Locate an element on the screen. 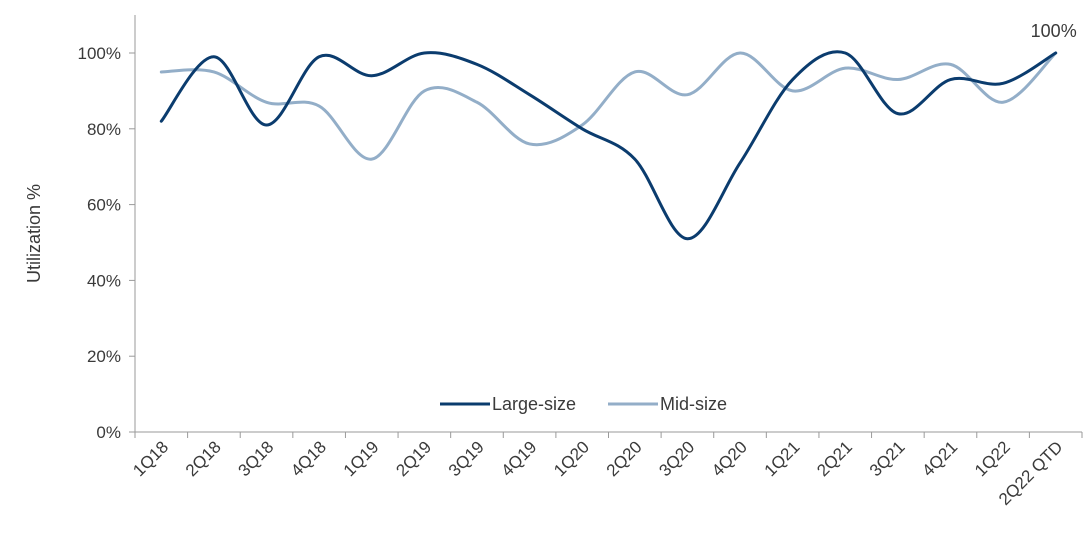 The width and height of the screenshot is (1089, 539). x-tick-label: 2Q21 is located at coordinates (834, 458).